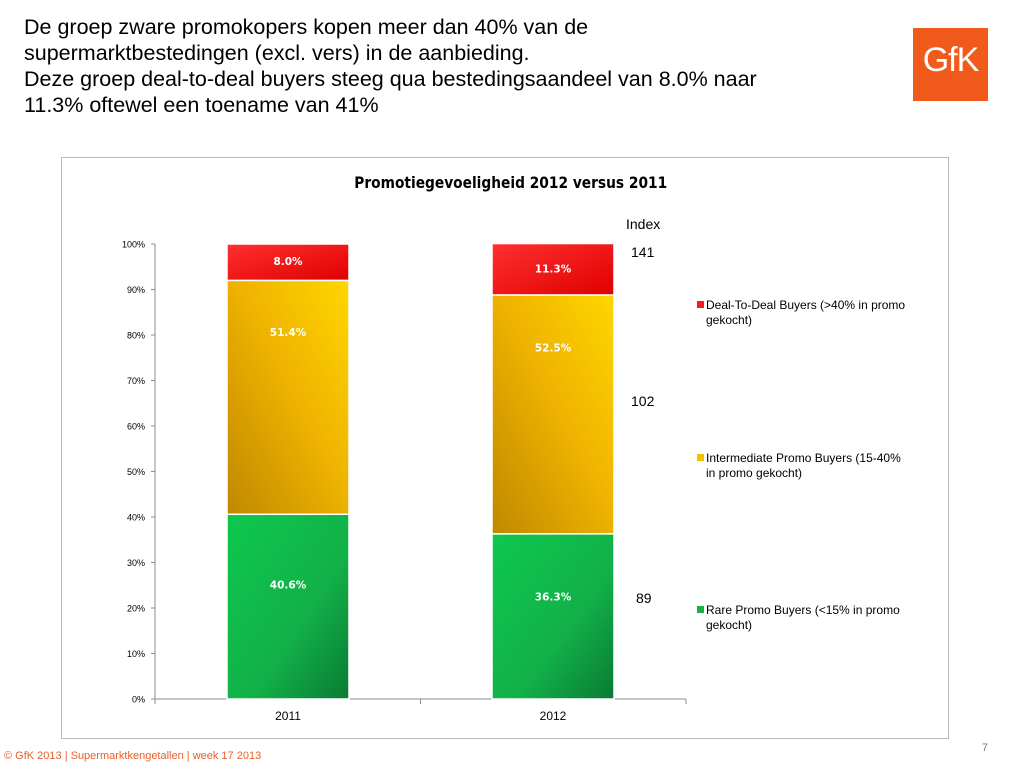 The width and height of the screenshot is (1024, 768). Describe the element at coordinates (553, 716) in the screenshot. I see `x-tick-label: 2012` at that location.